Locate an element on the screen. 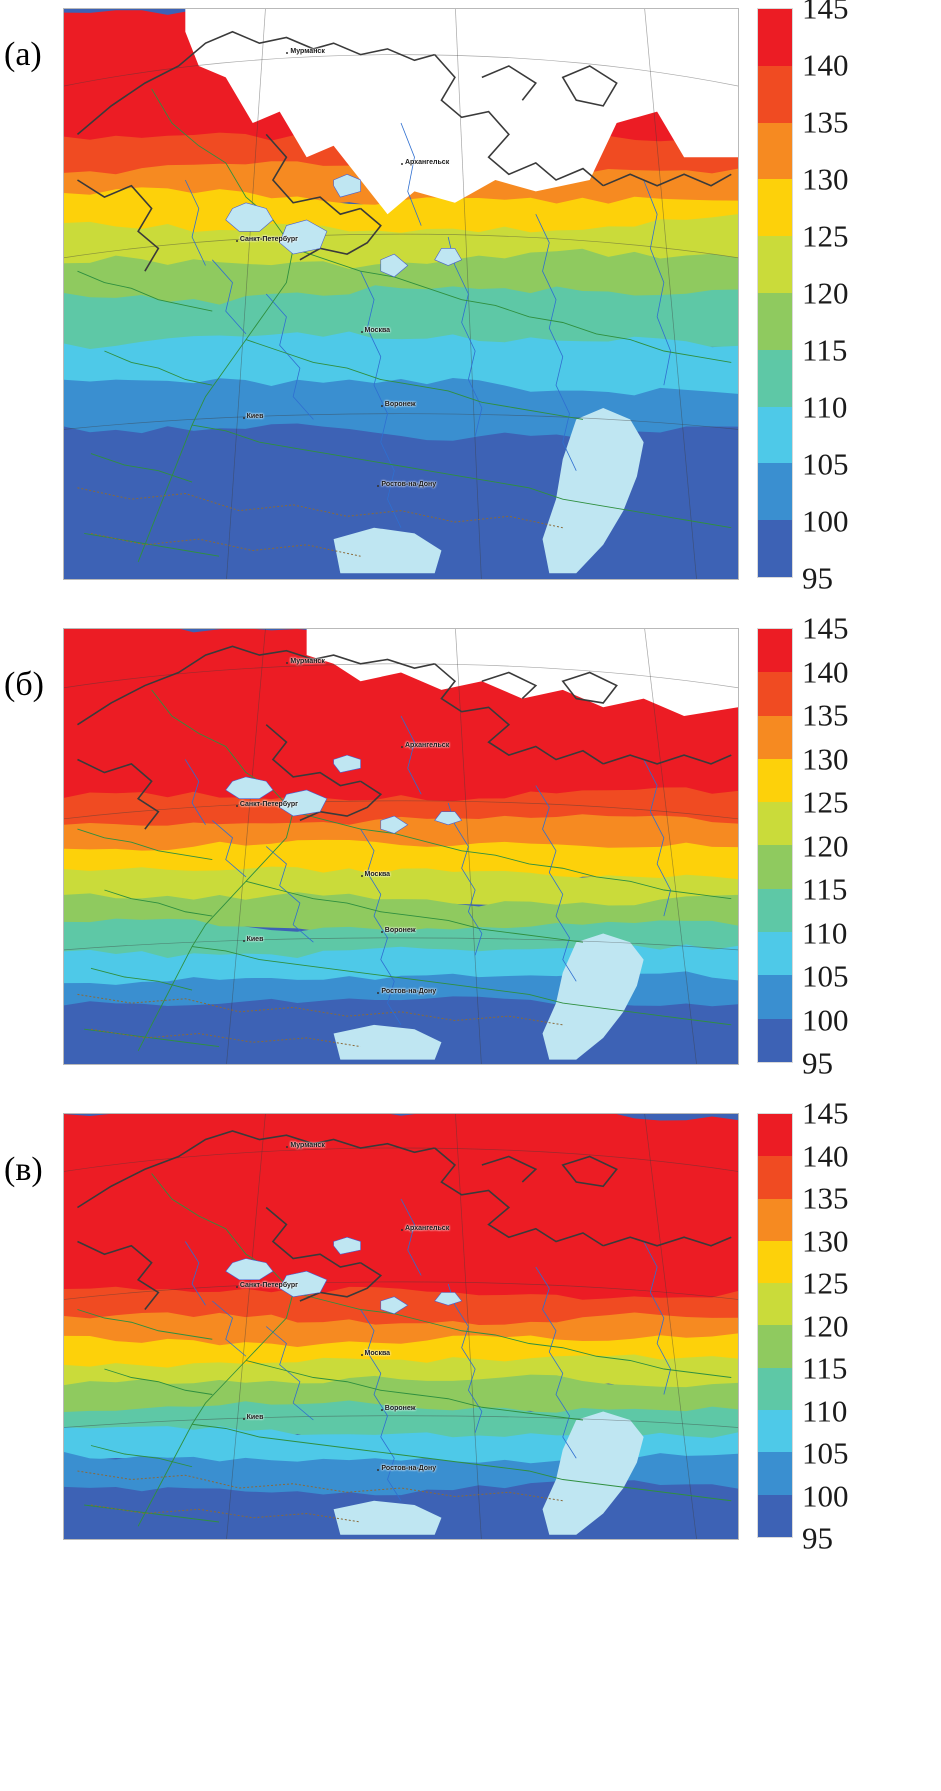 This screenshot has height=1791, width=941. colorbar-tick-140: 140 is located at coordinates (825, 65).